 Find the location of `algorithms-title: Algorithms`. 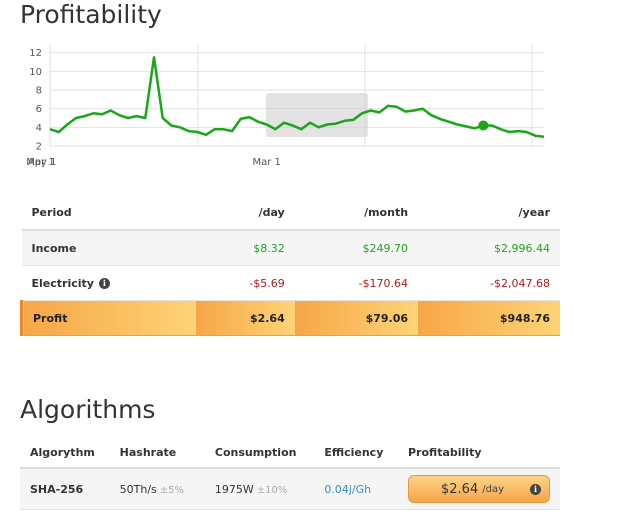

algorithms-title: Algorithms is located at coordinates (88, 409).